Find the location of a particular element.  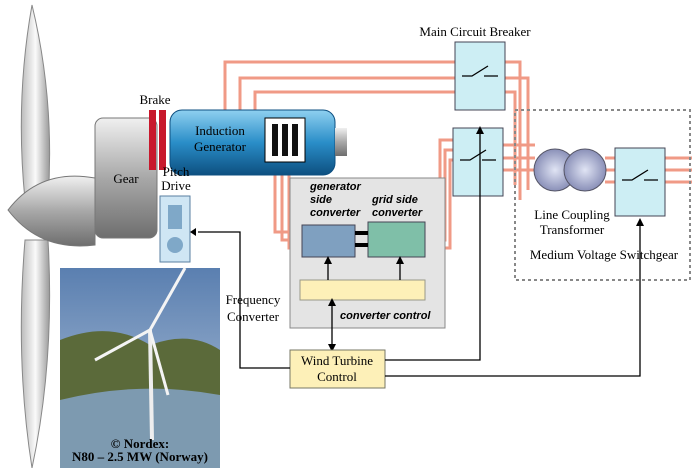

freq-converter-label: Frequency is located at coordinates (253, 299).